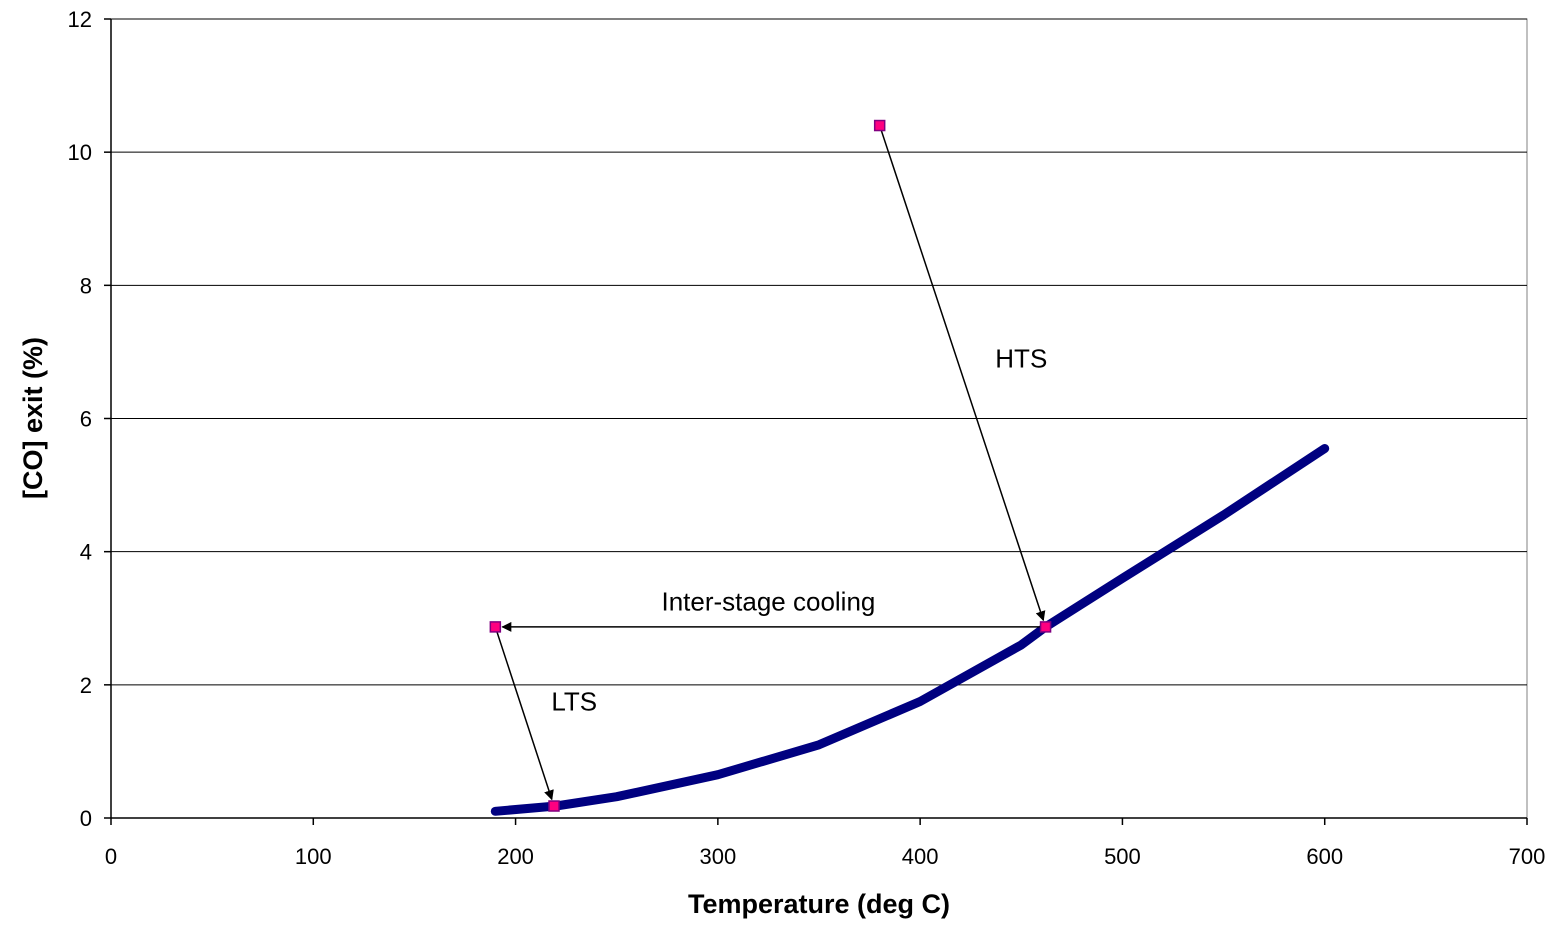 This screenshot has width=1564, height=936. Describe the element at coordinates (1021, 359) in the screenshot. I see `annotation-label-1: HTS` at that location.